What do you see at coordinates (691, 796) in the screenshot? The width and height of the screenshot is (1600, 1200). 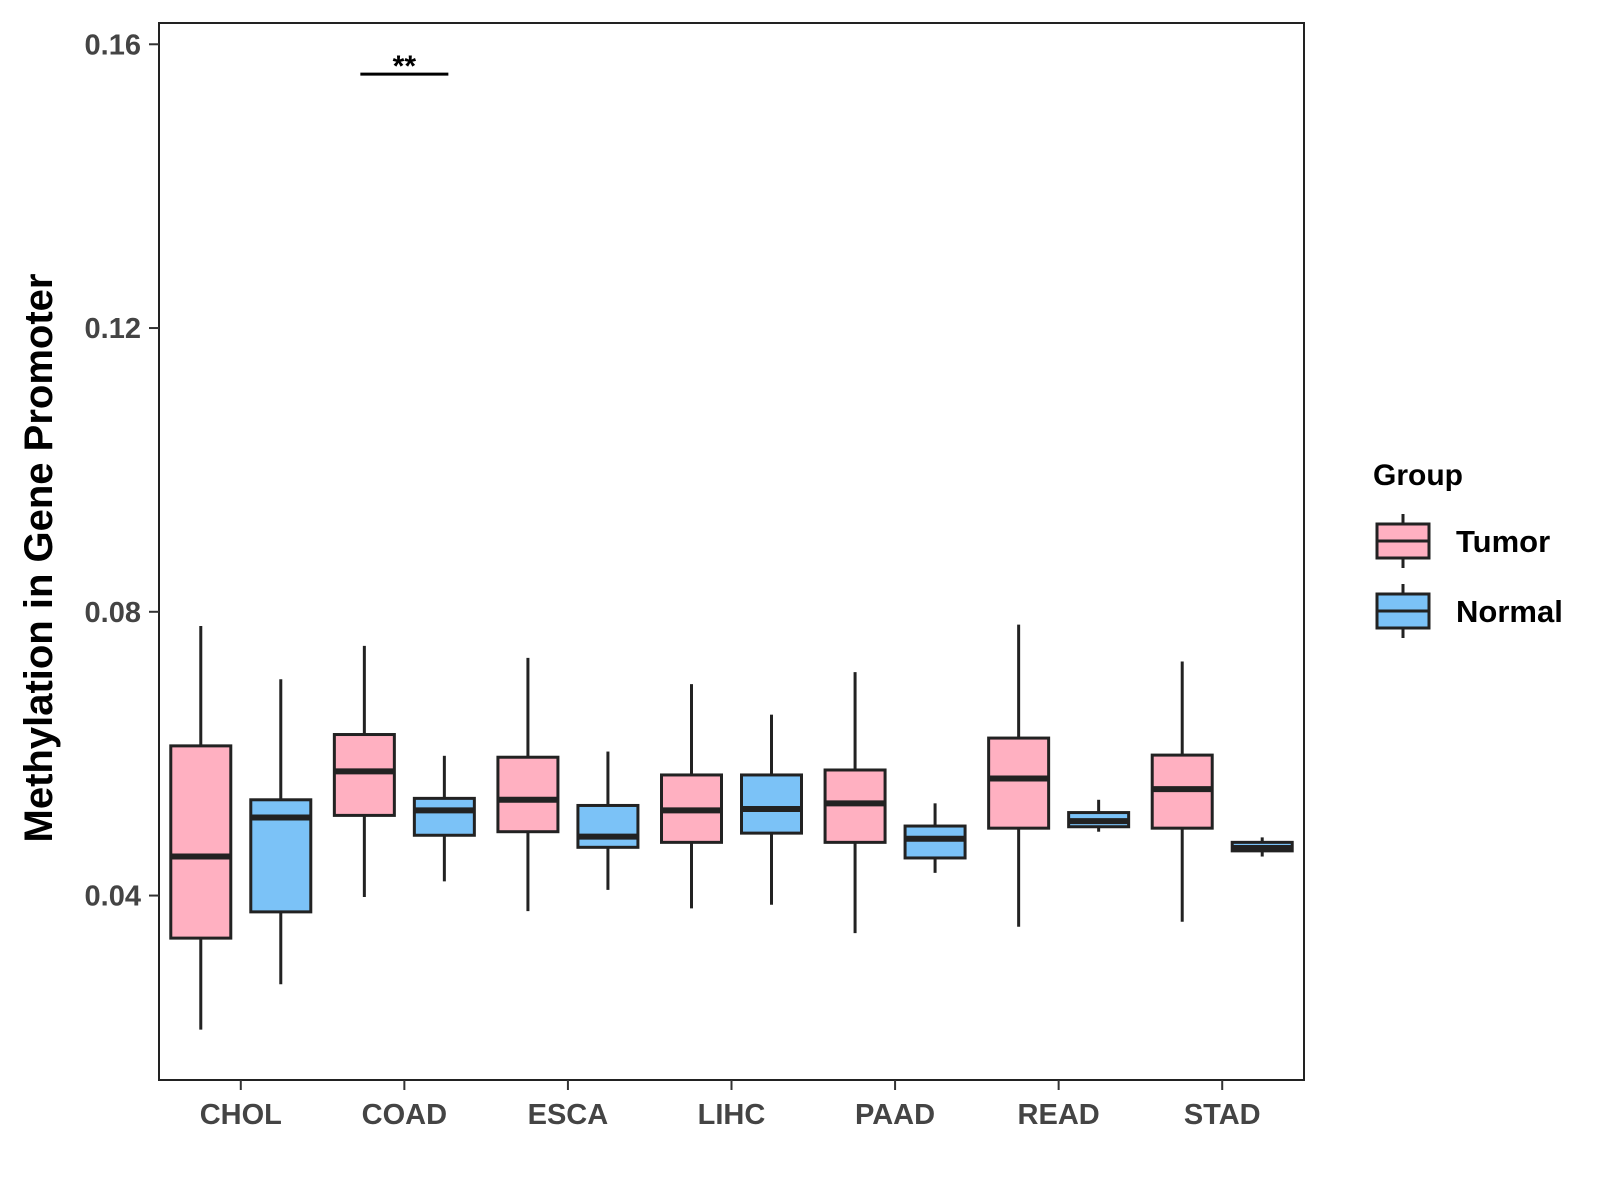 I see `box-tumor-lihc` at bounding box center [691, 796].